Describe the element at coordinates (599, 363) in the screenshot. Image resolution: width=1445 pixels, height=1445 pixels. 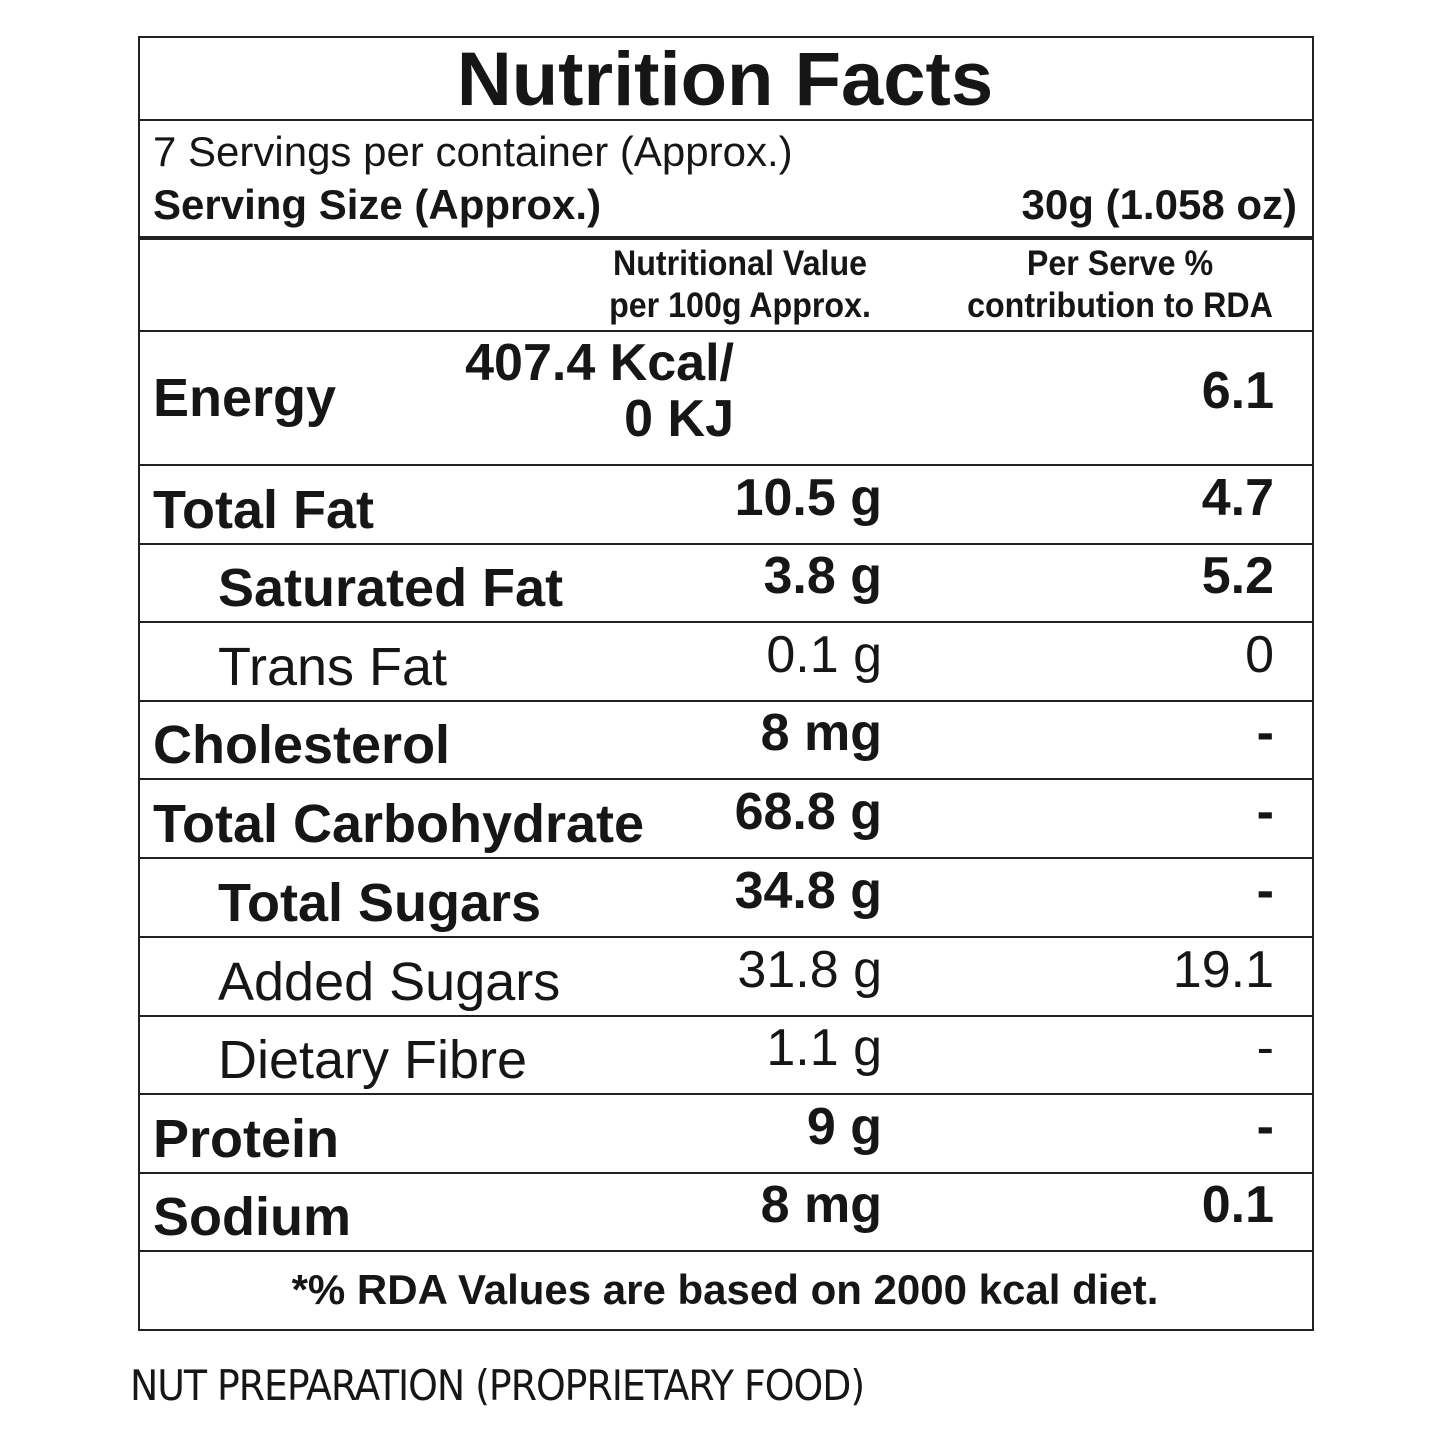
I see `value-line: 407.4 Kcal/` at that location.